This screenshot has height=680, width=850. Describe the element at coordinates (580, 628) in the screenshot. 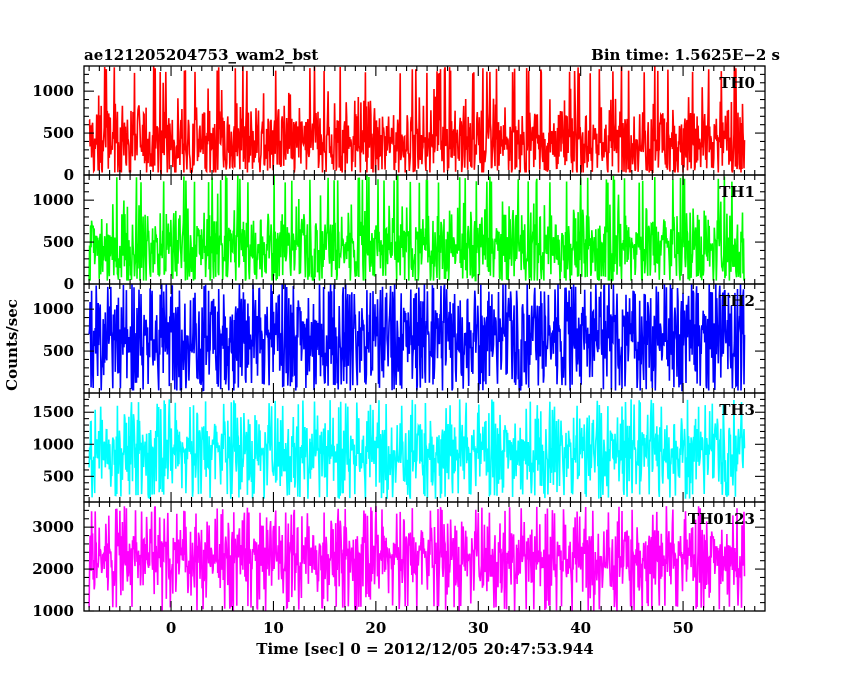

I see `x-tick-label: 40` at that location.